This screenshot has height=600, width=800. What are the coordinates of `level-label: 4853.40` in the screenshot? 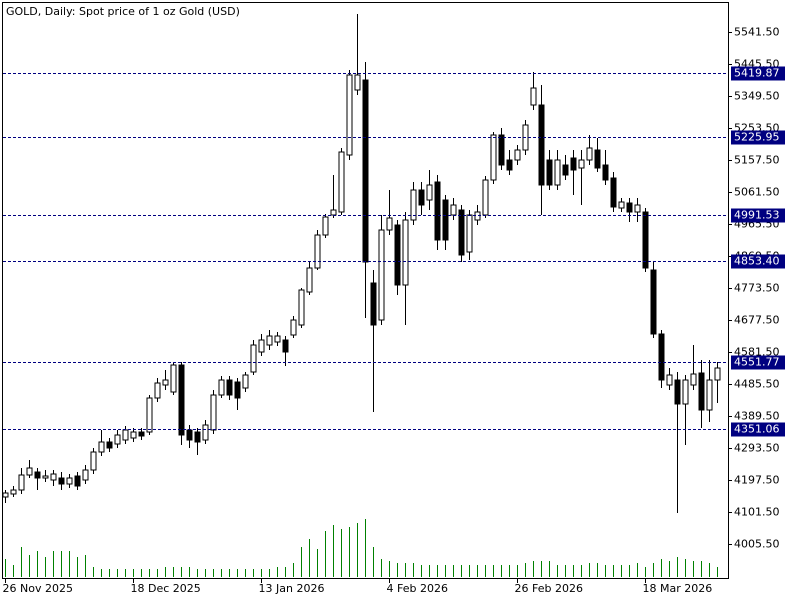 It's located at (757, 261).